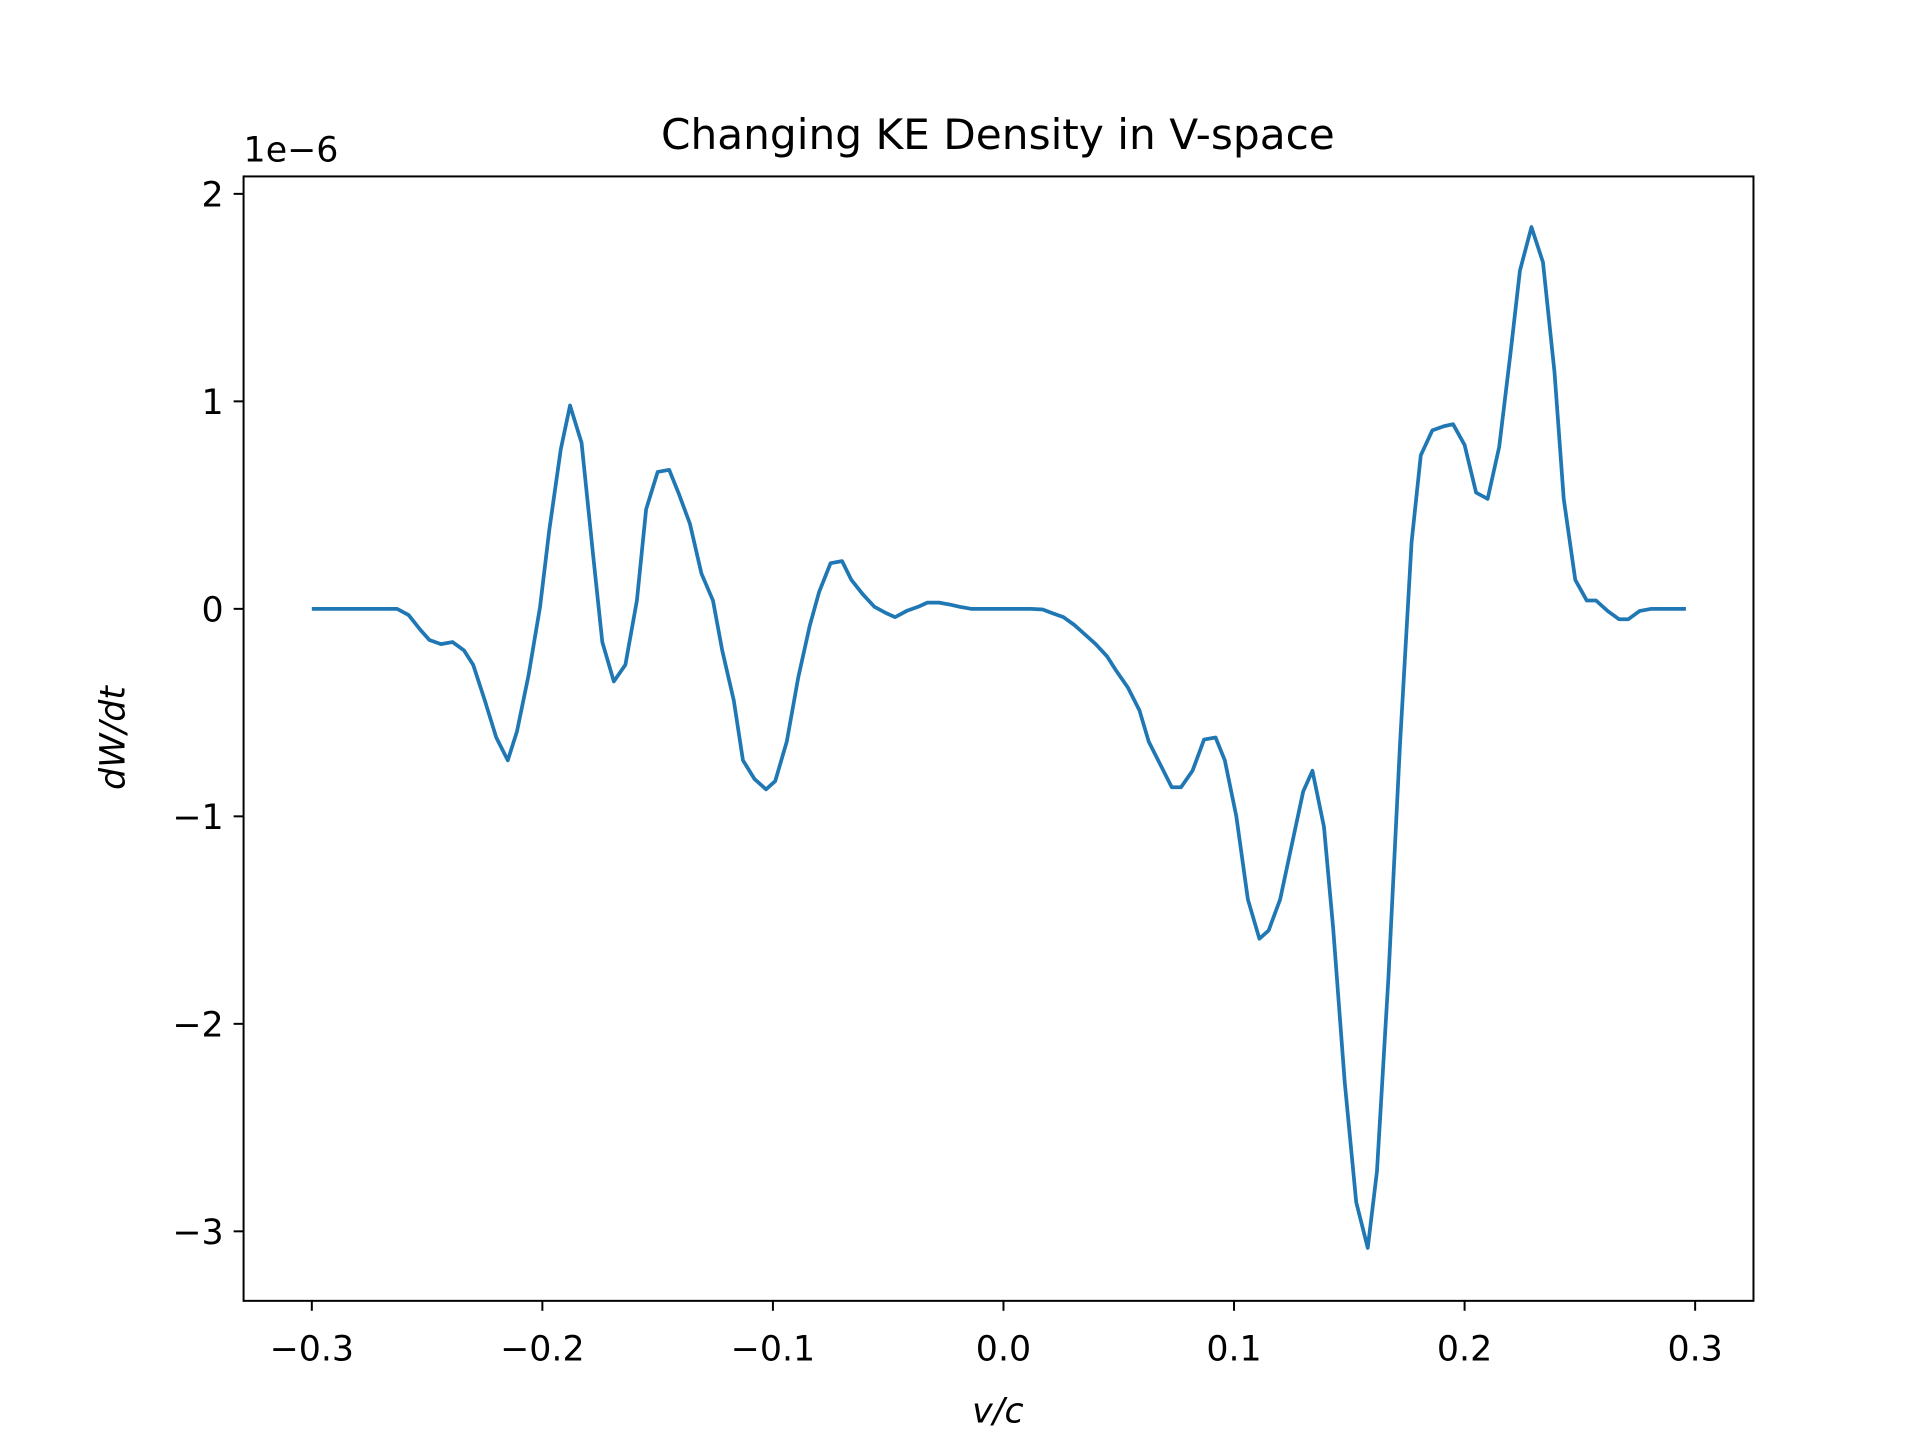 This screenshot has width=1920, height=1440. What do you see at coordinates (213, 403) in the screenshot?
I see `y-tick-label: 1` at bounding box center [213, 403].